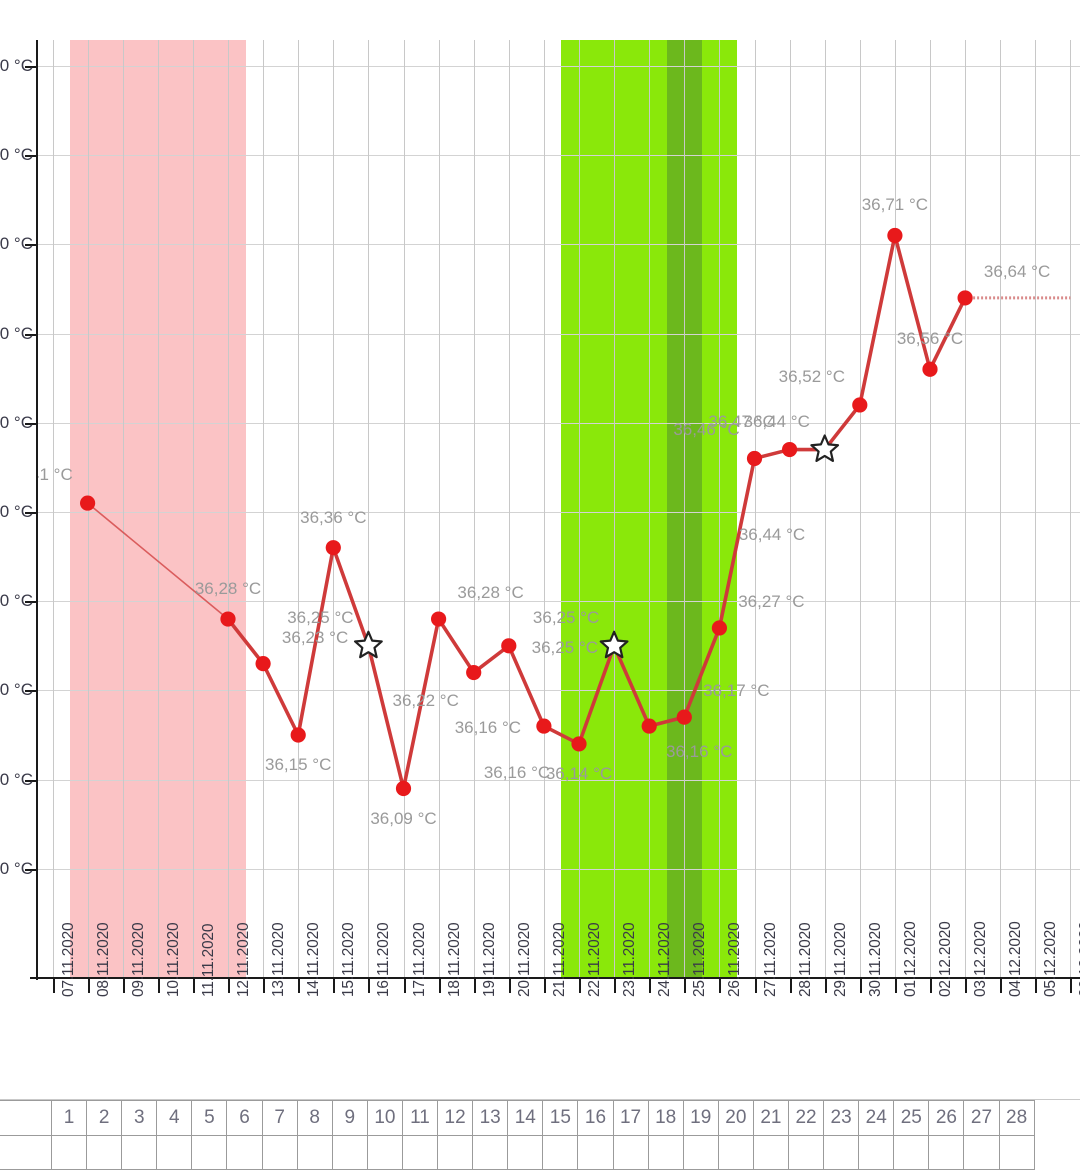 Image resolution: width=1080 pixels, height=1170 pixels. Describe the element at coordinates (701, 1118) in the screenshot. I see `cycle-day-cell: 19` at that location.